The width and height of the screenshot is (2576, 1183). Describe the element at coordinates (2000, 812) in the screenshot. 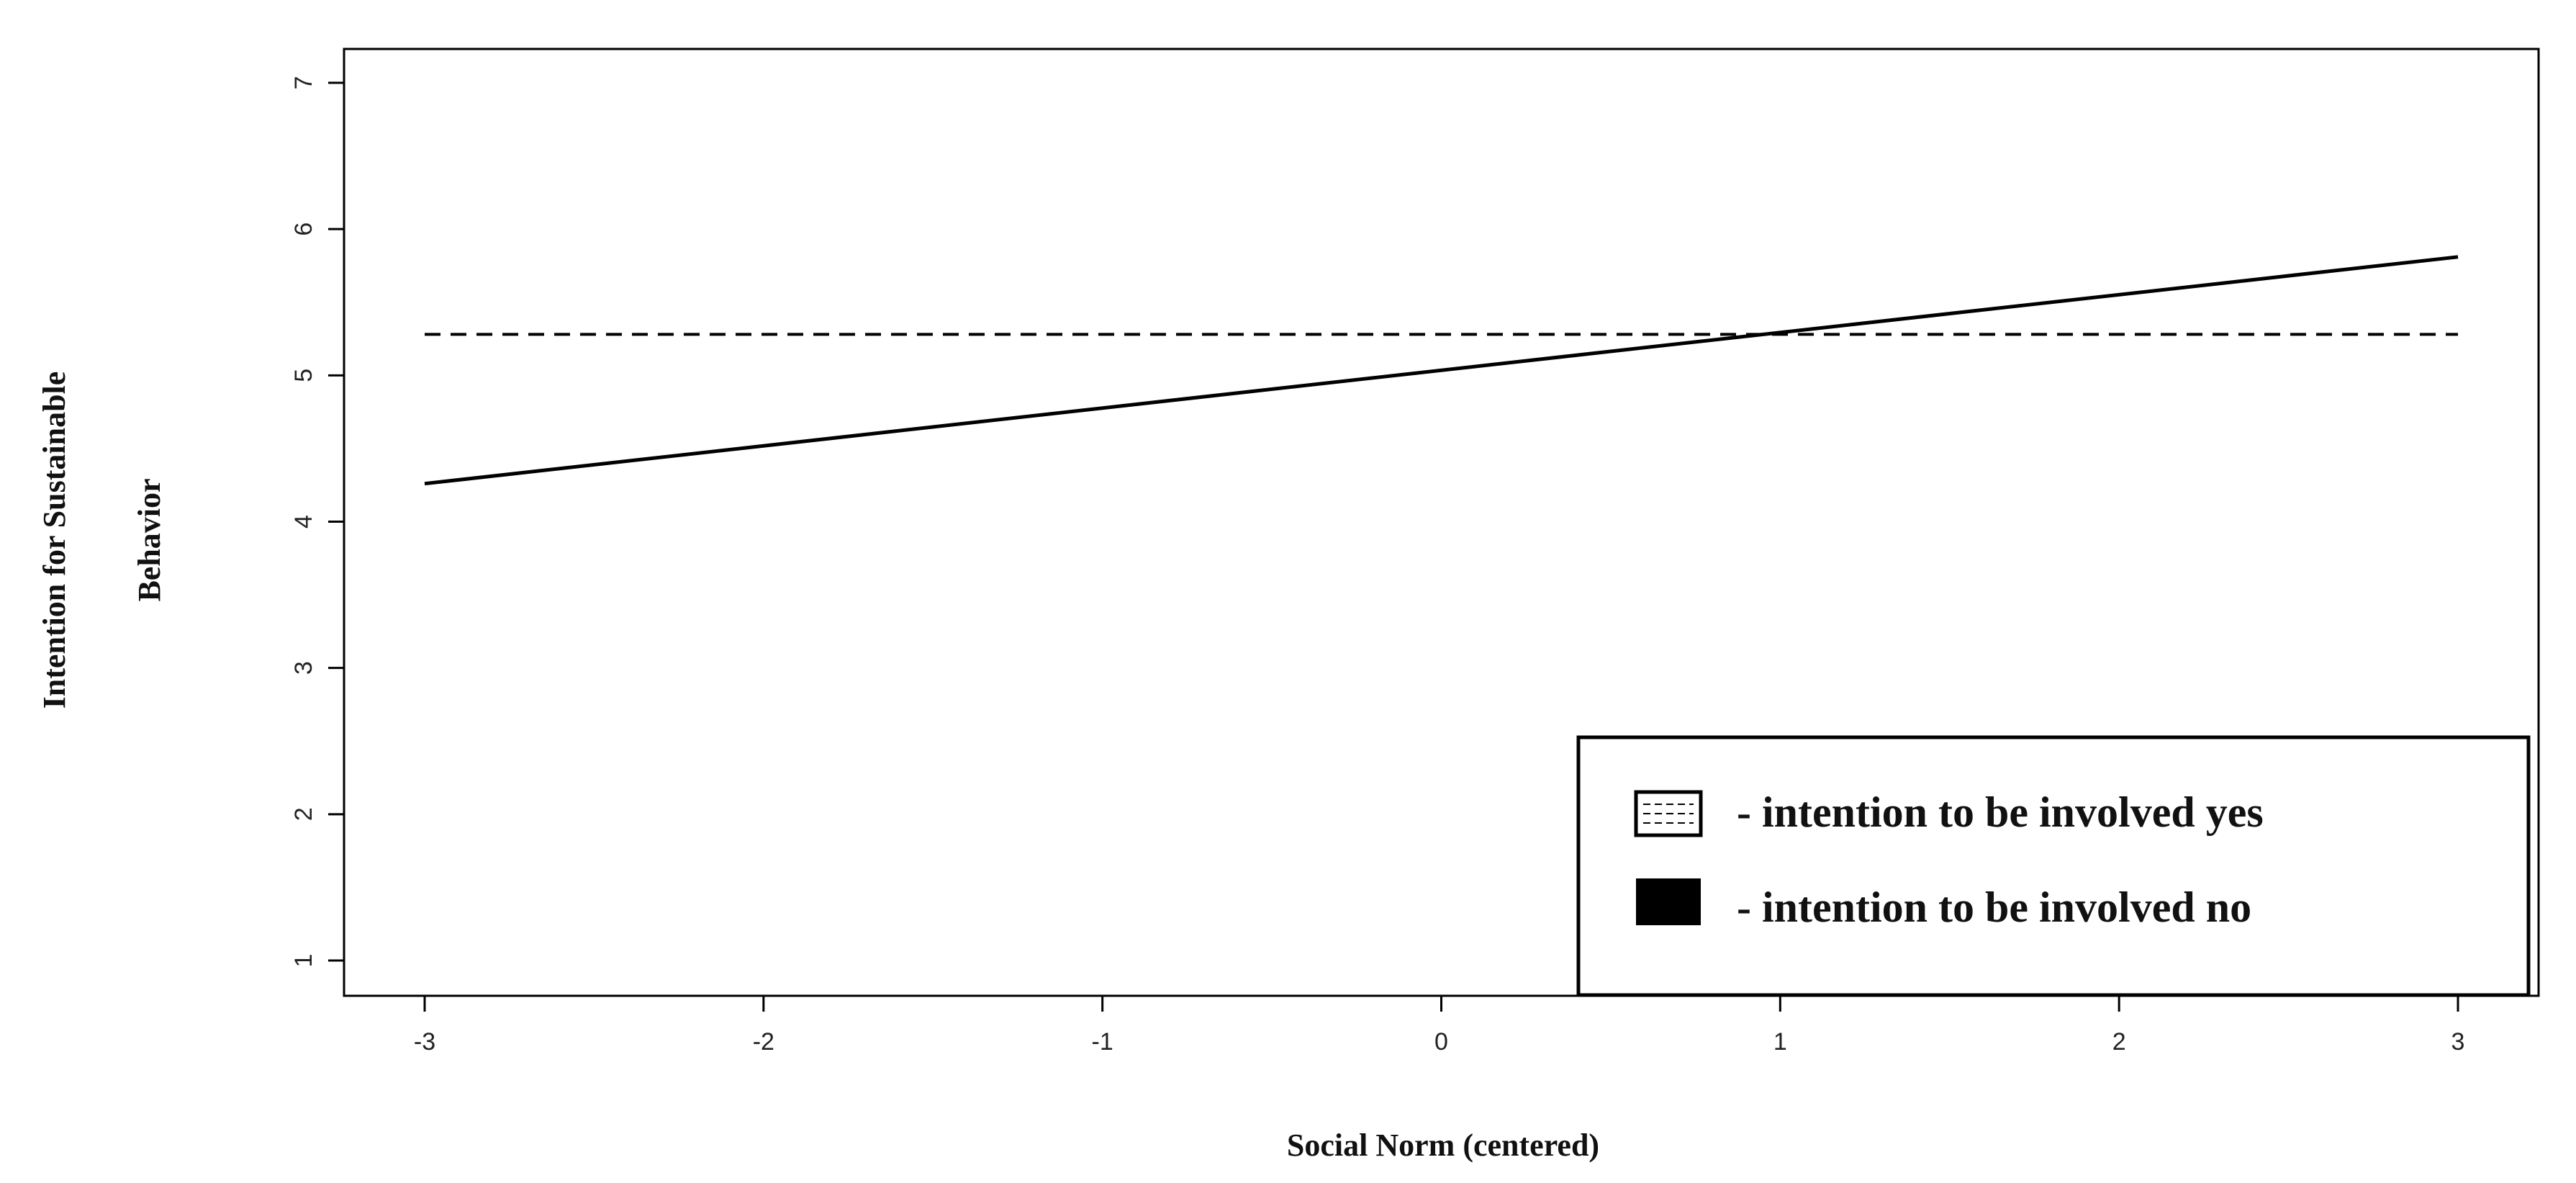

I see `legend-label-yes: - intention to be involved yes` at that location.